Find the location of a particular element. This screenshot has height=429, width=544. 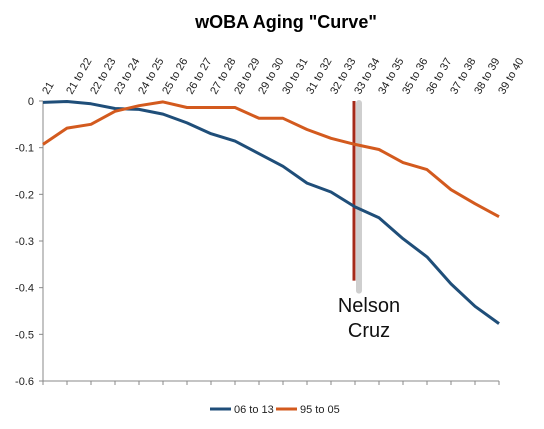

y-tick-labels: 0 -0.1 -0.2 -0.3 -0.4 -0.5 -0.6 is located at coordinates (24, 242).